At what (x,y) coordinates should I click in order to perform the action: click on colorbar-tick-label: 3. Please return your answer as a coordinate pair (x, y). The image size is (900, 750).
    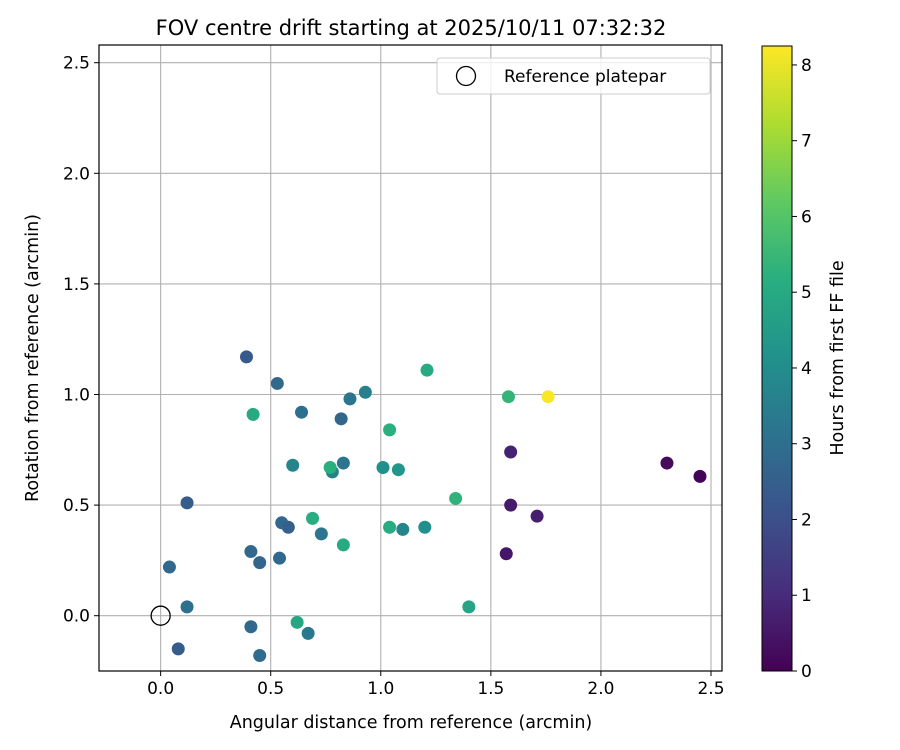
    Looking at the image, I should click on (806, 445).